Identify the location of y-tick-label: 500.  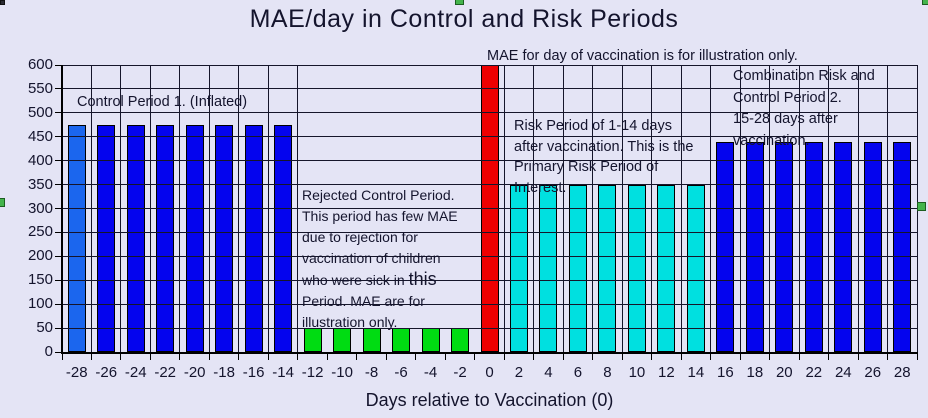
(40, 112).